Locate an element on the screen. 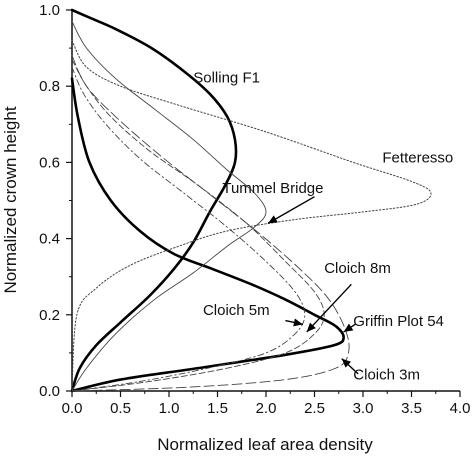 The width and height of the screenshot is (474, 458). series-label-griffin-plot-54: Griffin Plot 54 is located at coordinates (398, 321).